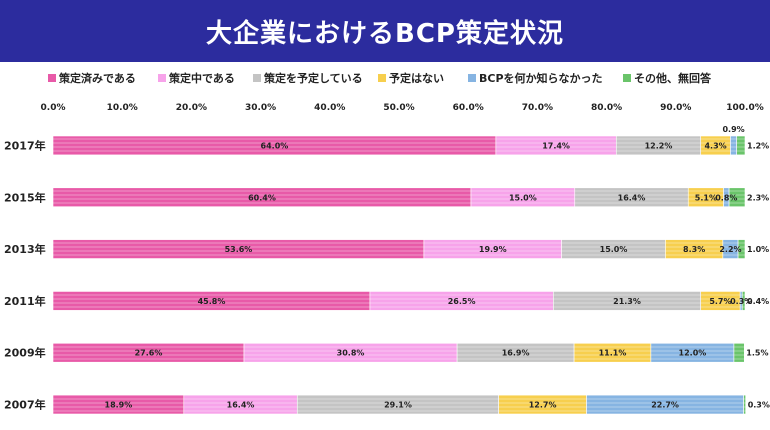 The height and width of the screenshot is (430, 770). What do you see at coordinates (758, 197) in the screenshot?
I see `value-label: 2.3%` at bounding box center [758, 197].